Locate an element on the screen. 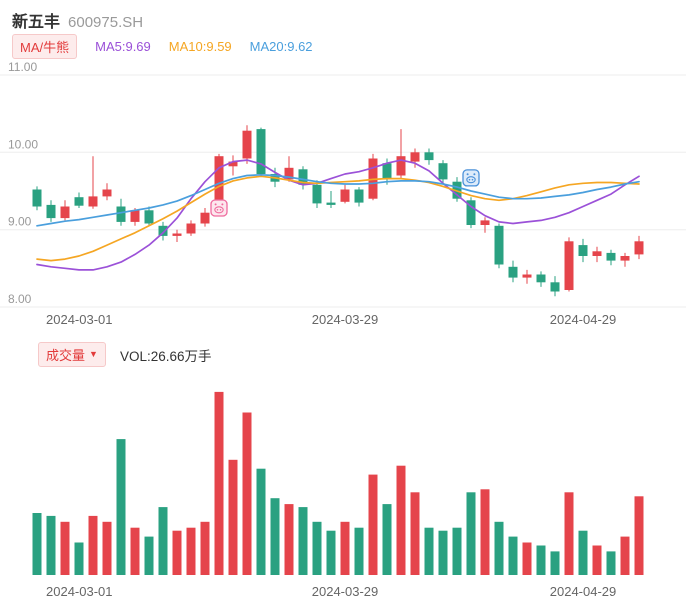  buy-signal-icon is located at coordinates (219, 208).